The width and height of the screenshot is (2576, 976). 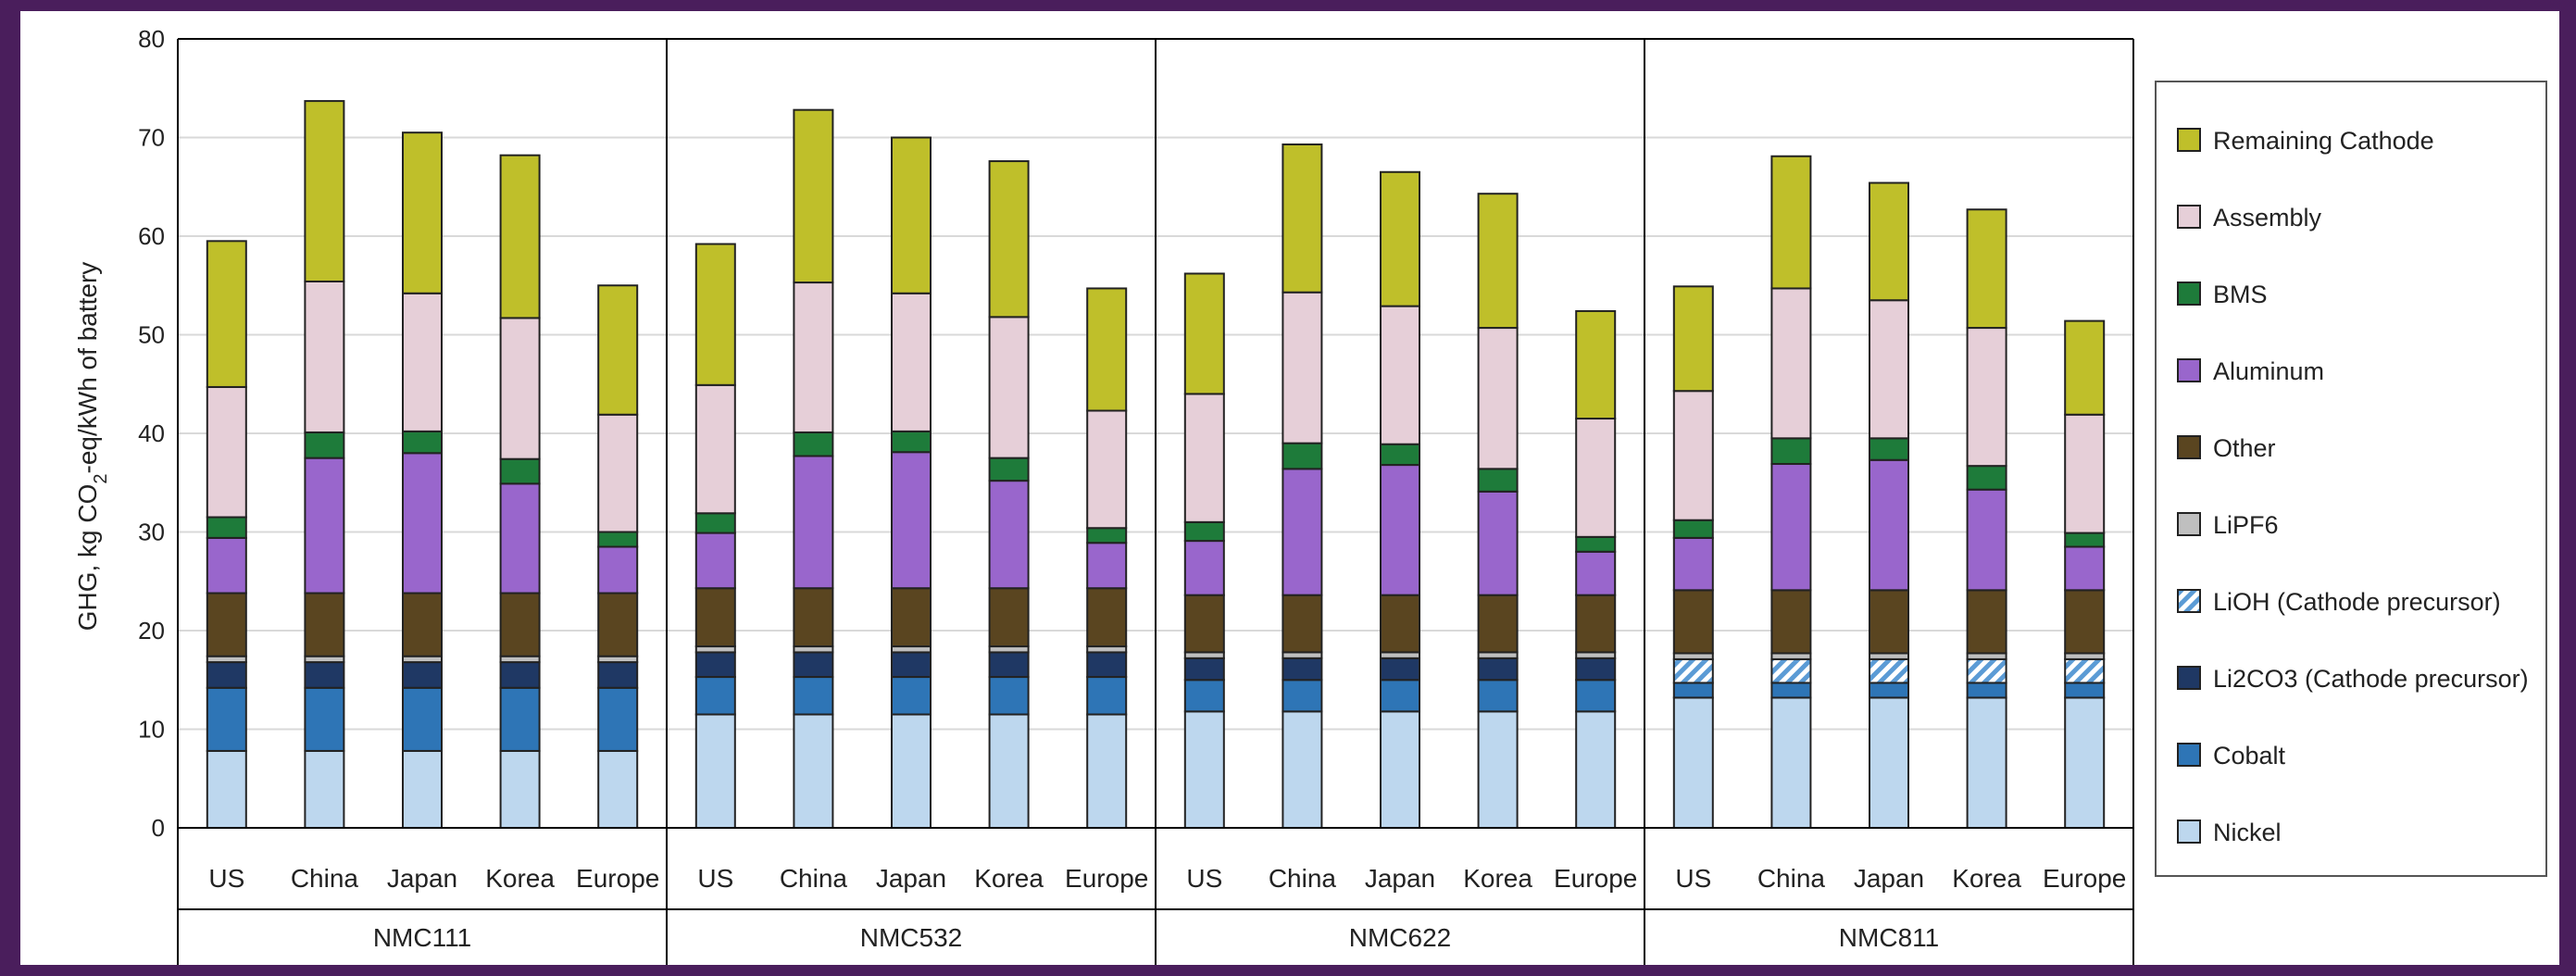 What do you see at coordinates (2268, 217) in the screenshot?
I see `legend-label: Assembly` at bounding box center [2268, 217].